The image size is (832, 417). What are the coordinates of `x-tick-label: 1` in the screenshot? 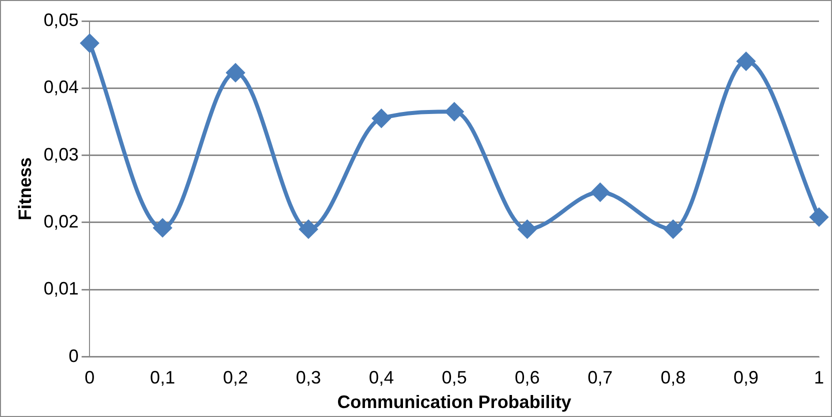 It's located at (819, 378).